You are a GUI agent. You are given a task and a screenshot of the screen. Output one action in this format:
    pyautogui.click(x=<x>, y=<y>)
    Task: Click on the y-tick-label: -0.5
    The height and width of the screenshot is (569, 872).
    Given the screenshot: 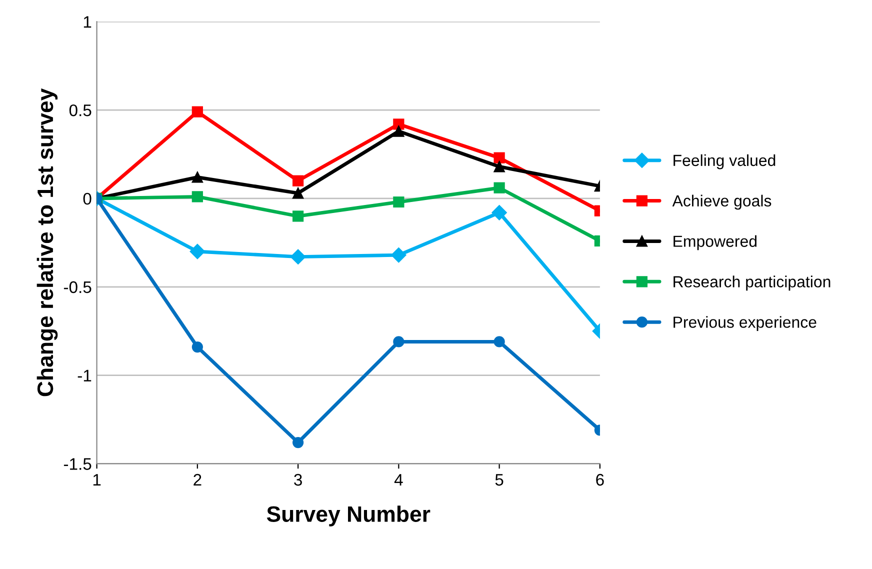 What is the action you would take?
    pyautogui.click(x=78, y=287)
    